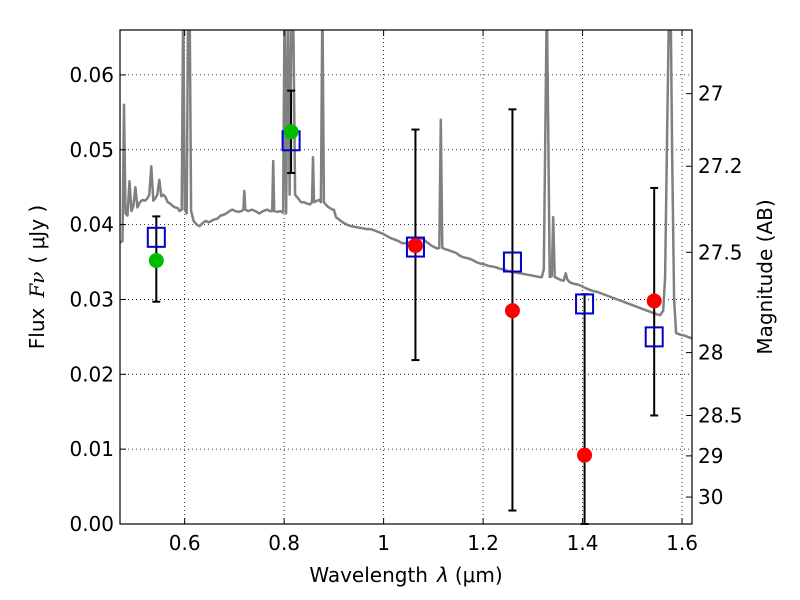  I want to click on y-tick-label: 0.01, so click(91, 449).